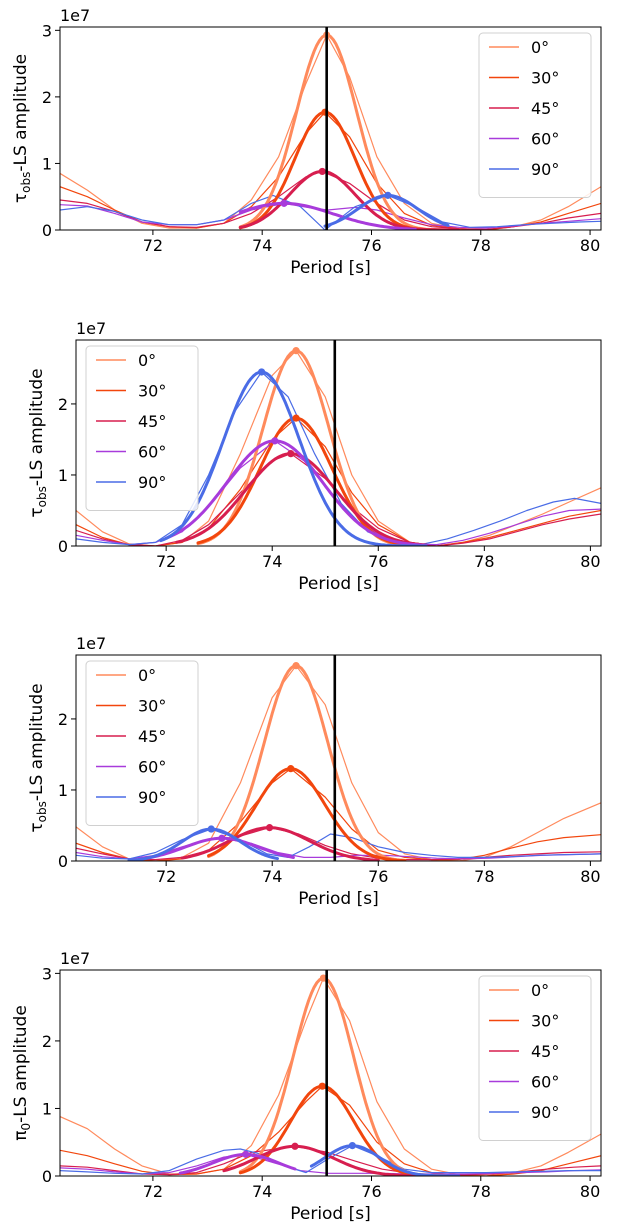 The image size is (620, 1227). What do you see at coordinates (38, 442) in the screenshot?
I see `y-axis-label: τobs-LS amplitude` at bounding box center [38, 442].